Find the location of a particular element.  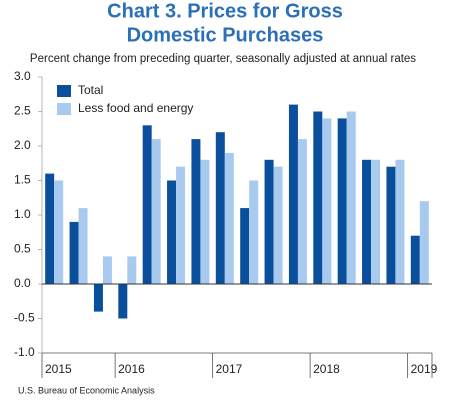

y-tick-label: 0.0 is located at coordinates (22, 283).